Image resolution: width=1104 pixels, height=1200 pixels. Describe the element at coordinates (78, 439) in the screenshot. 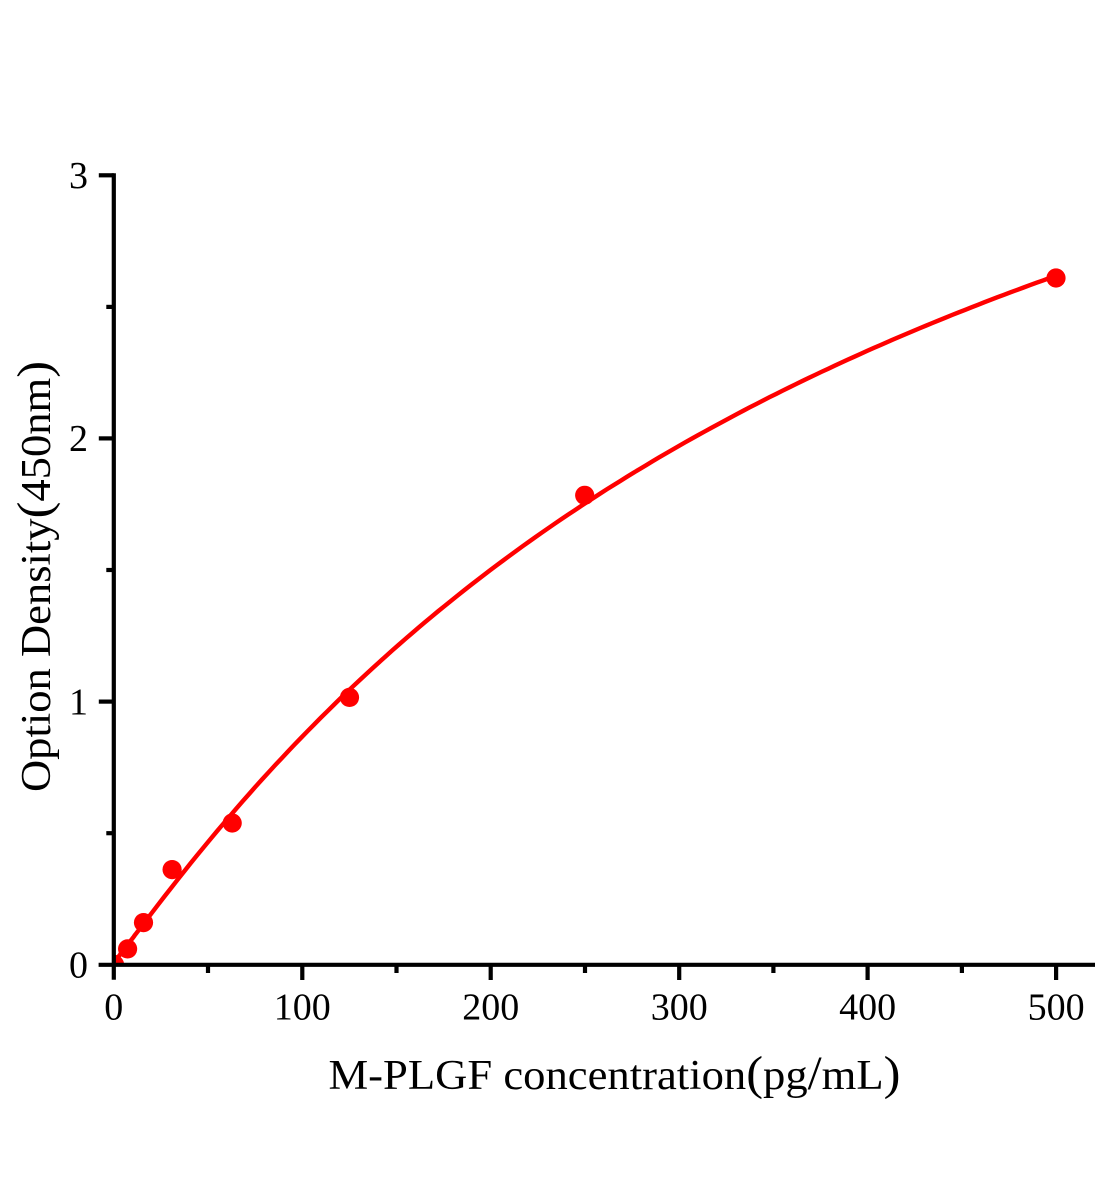

I see `svg-text: 2` at that location.